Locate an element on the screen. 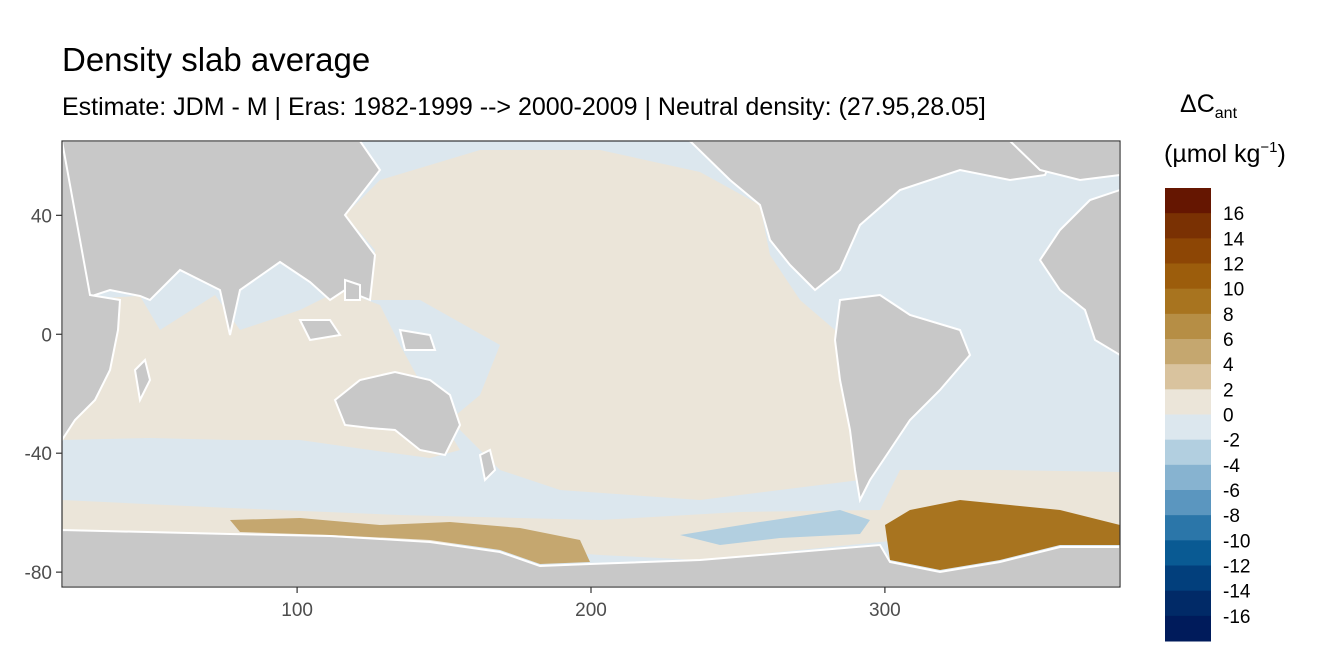 Image resolution: width=1344 pixels, height=672 pixels. x-axis: 100 200 300 is located at coordinates (591, 604).